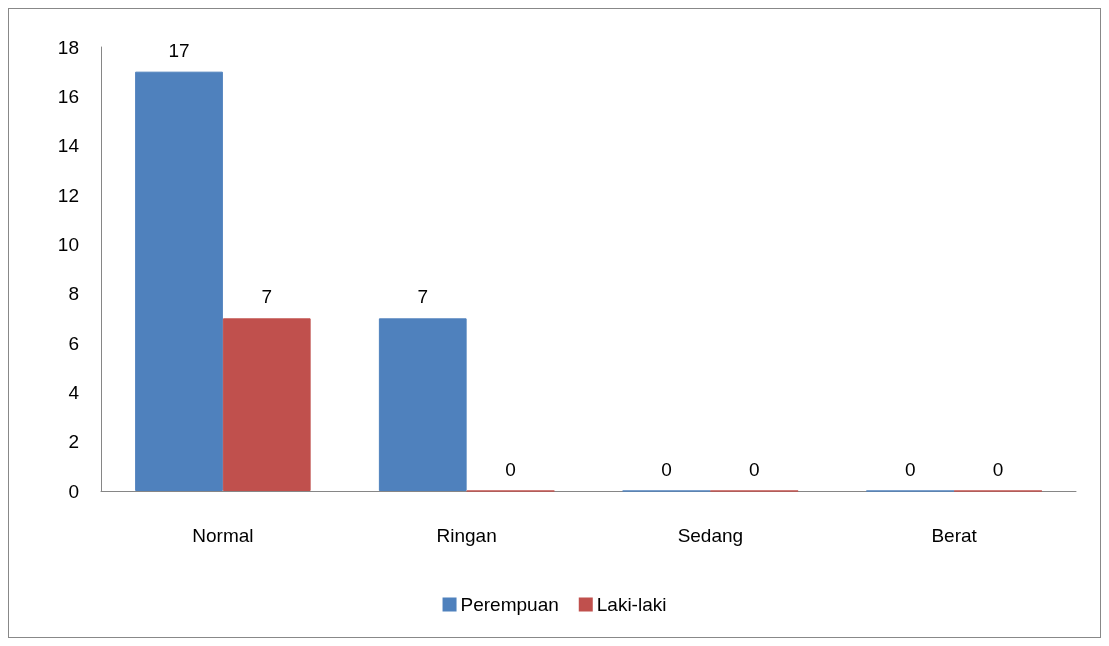 The image size is (1109, 646). Describe the element at coordinates (179, 50) in the screenshot. I see `data-label: 17` at that location.